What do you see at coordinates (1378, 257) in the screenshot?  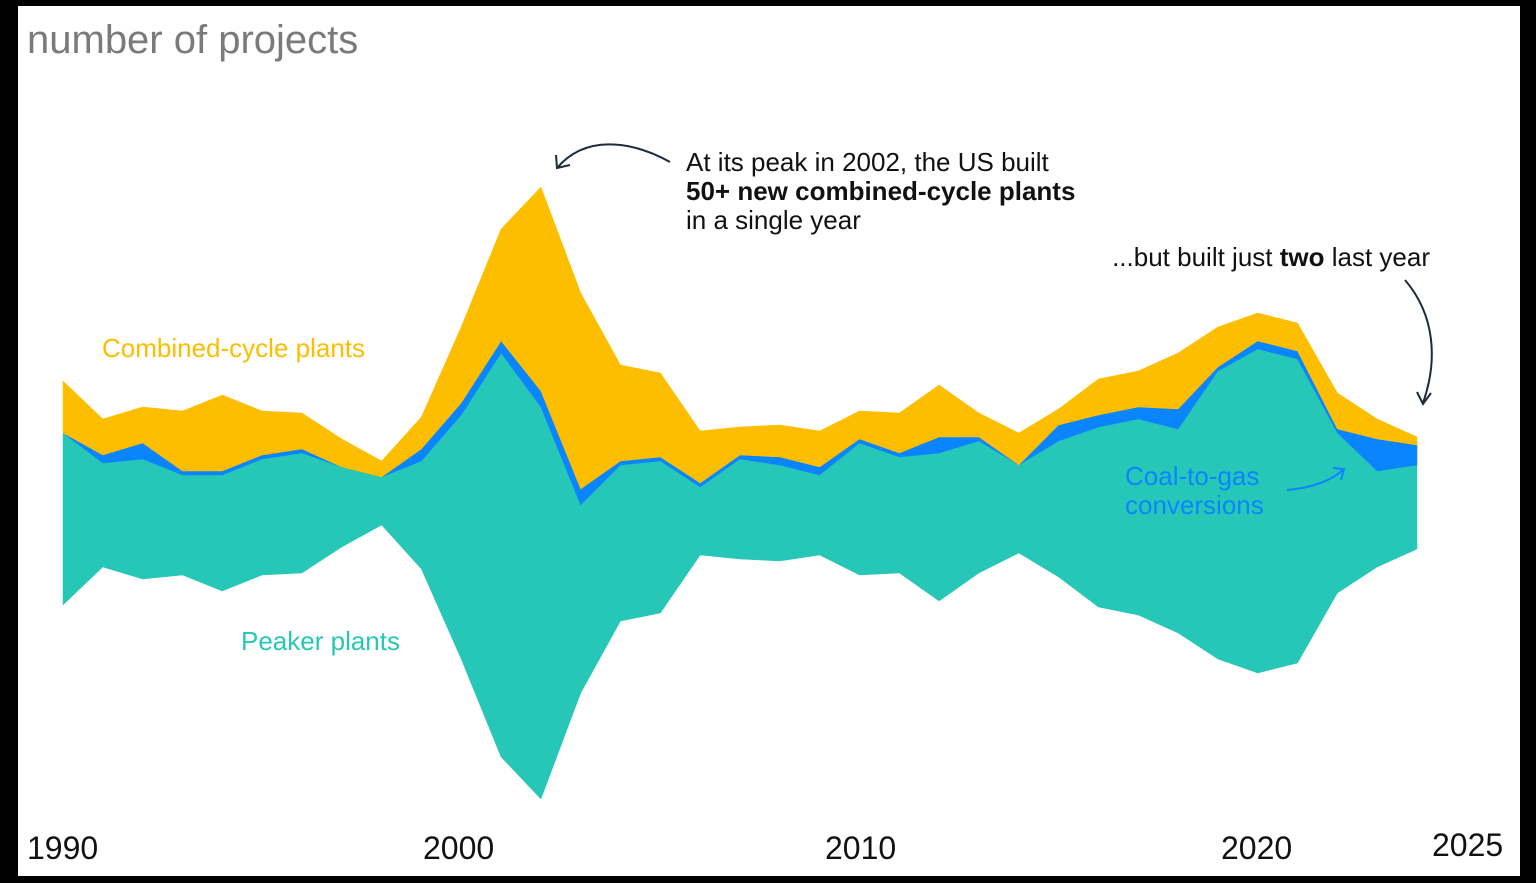 I see `annotation-post: last year` at bounding box center [1378, 257].